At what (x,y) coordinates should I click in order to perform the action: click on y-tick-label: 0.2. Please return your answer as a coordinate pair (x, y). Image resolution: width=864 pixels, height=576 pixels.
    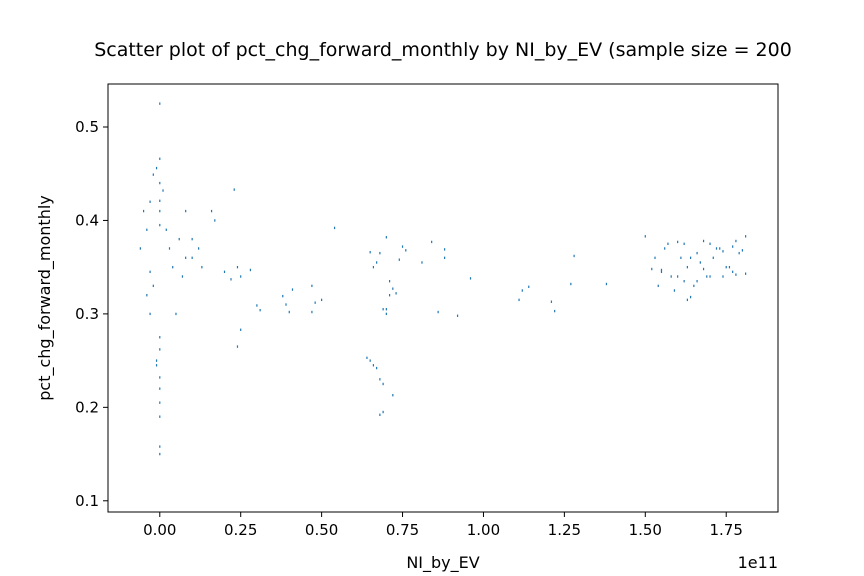
    Looking at the image, I should click on (87, 407).